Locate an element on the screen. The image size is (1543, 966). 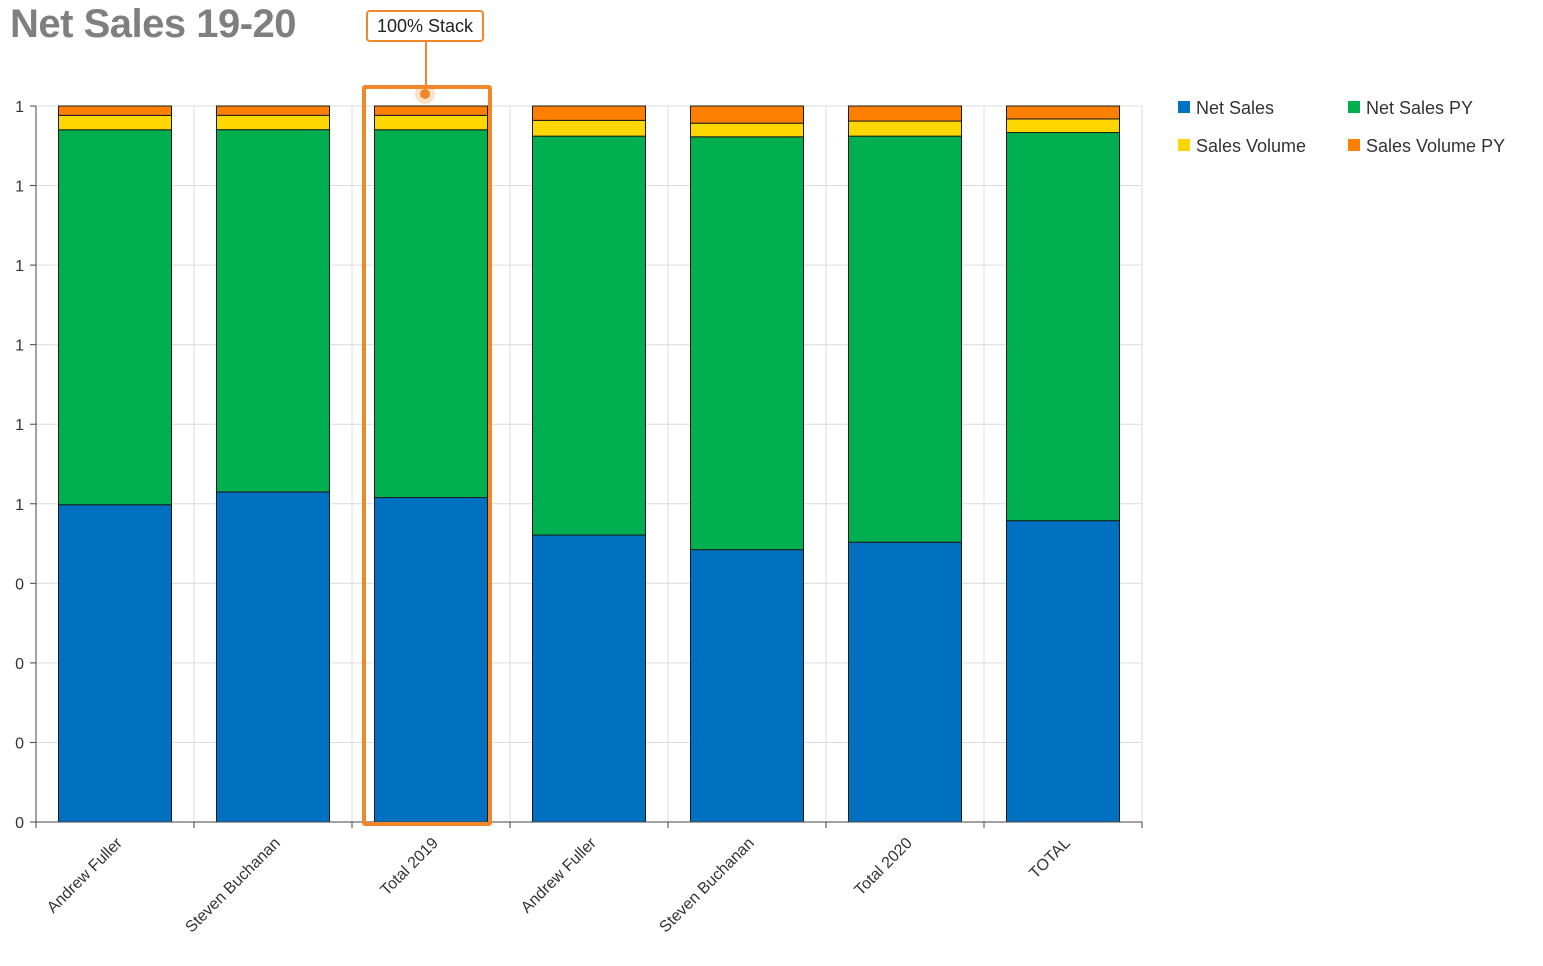
x-category-label: Total 2020 is located at coordinates (884, 867).